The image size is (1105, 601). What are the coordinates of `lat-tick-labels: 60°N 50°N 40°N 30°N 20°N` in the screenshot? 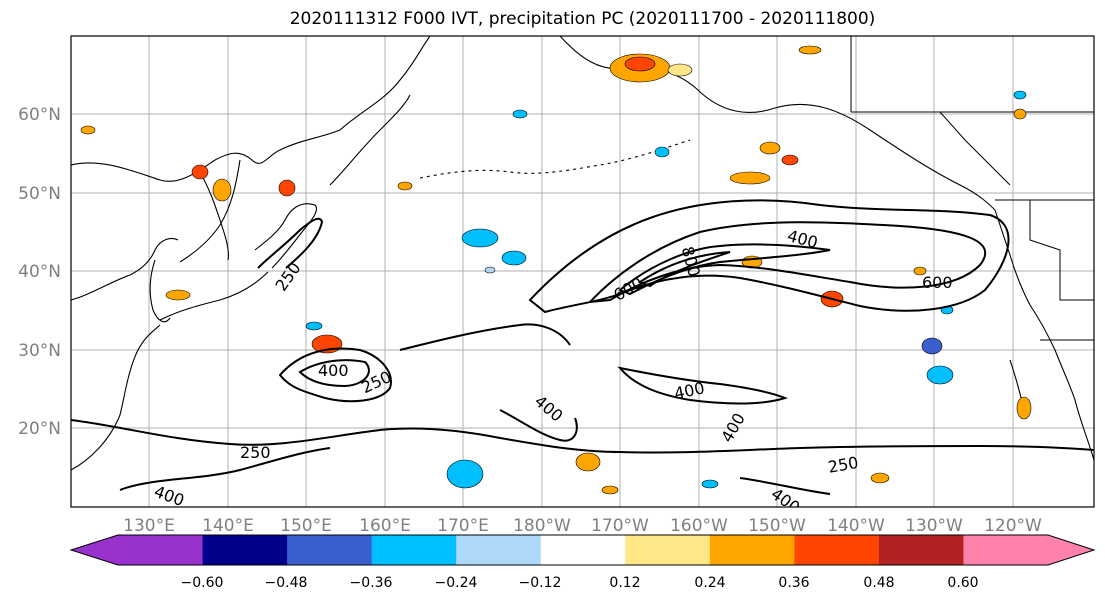 It's located at (39, 272).